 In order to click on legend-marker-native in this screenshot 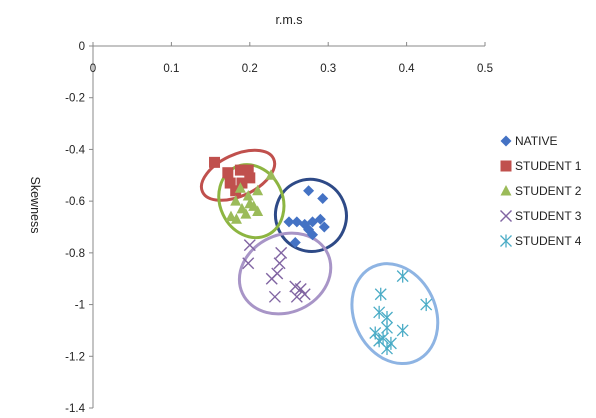, I will do `click(506, 141)`.